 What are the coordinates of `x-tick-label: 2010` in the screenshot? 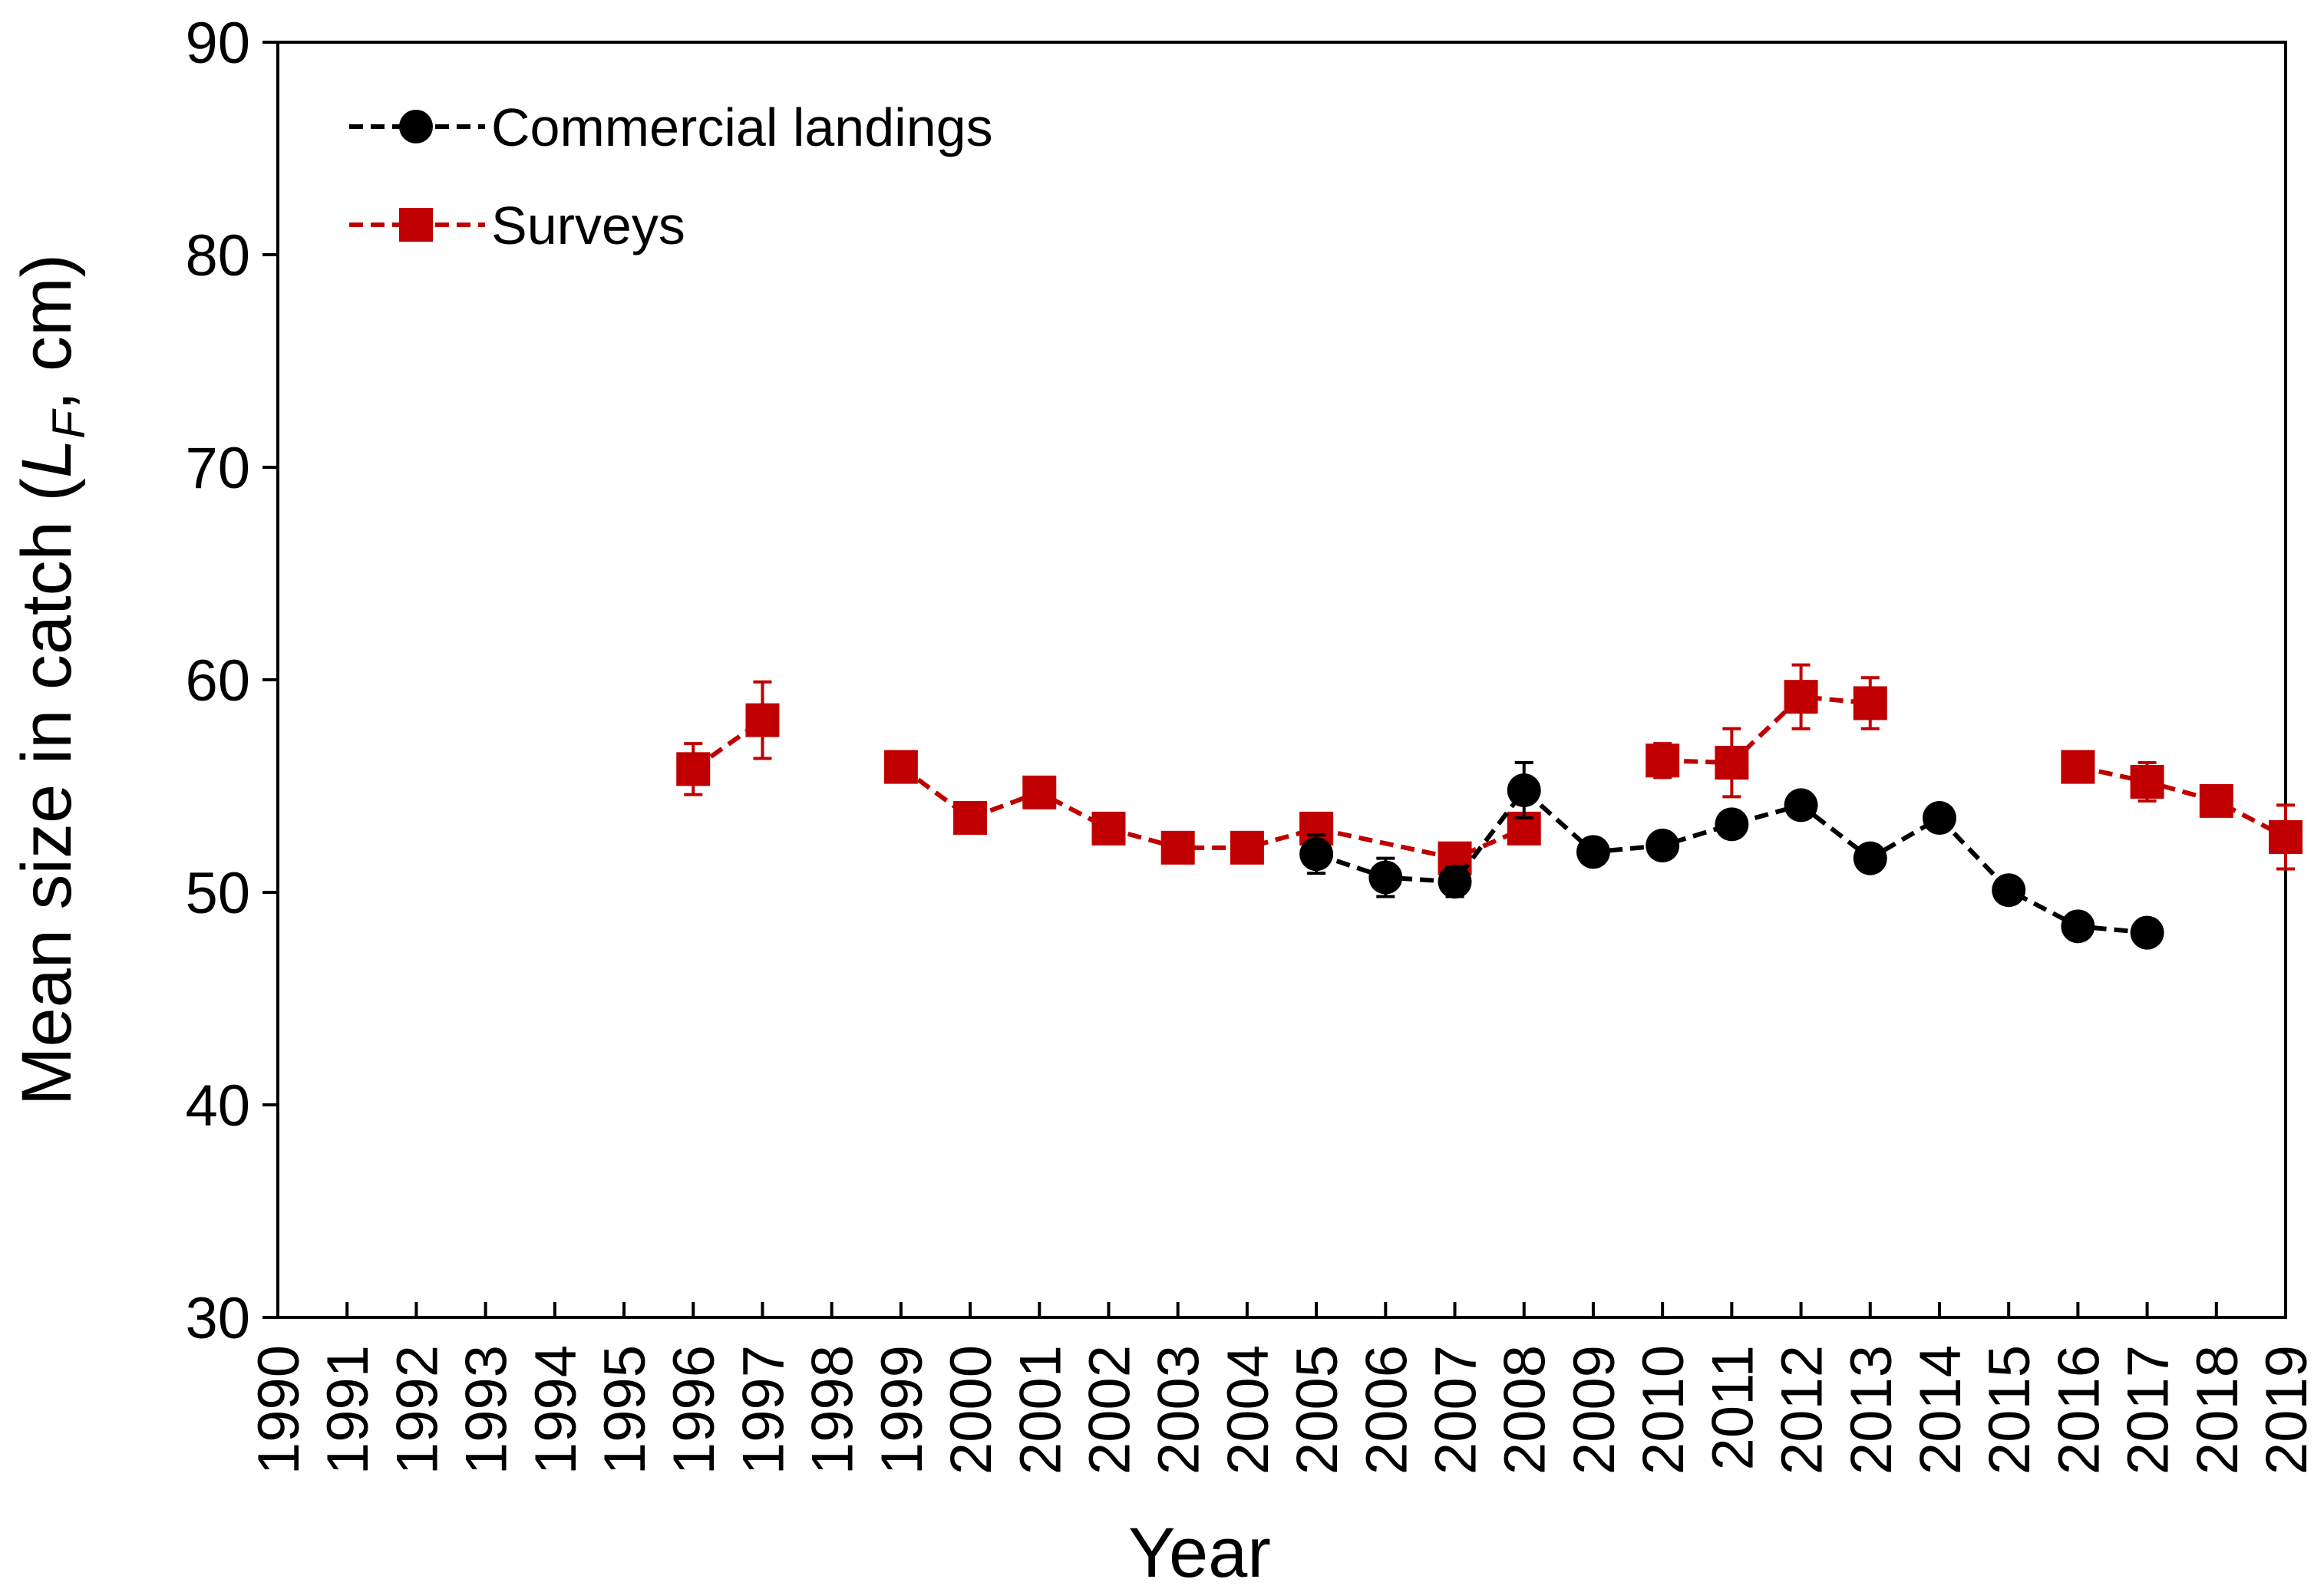 It's located at (1664, 1410).